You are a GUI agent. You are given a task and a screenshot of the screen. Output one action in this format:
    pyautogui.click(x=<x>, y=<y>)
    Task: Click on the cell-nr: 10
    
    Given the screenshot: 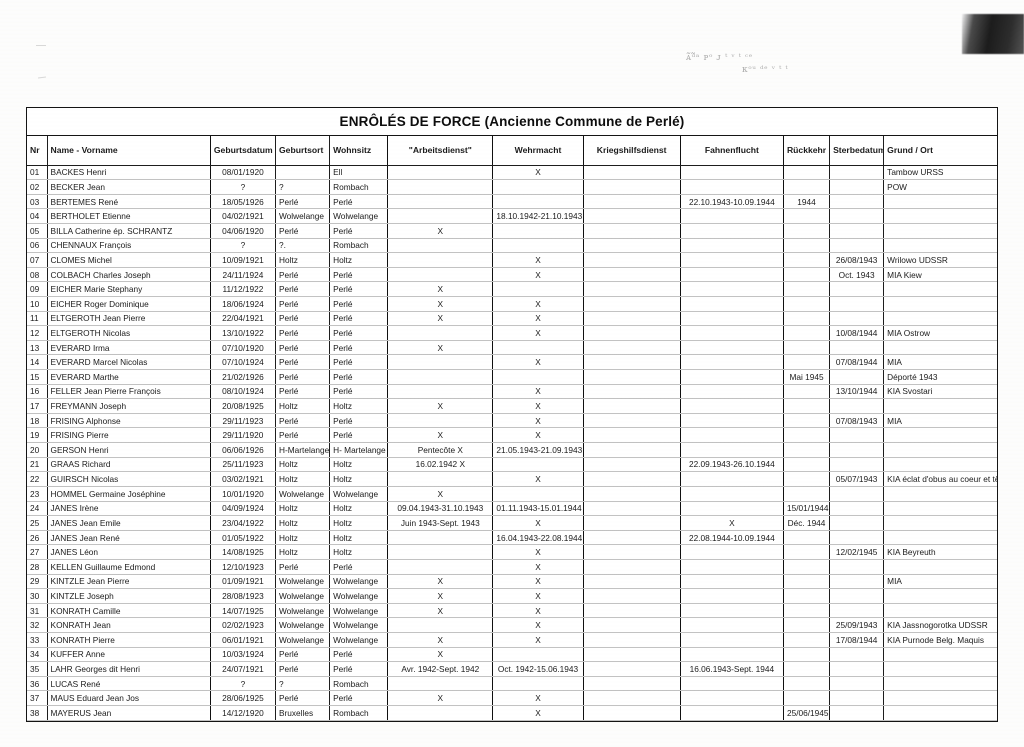 What is the action you would take?
    pyautogui.click(x=37, y=304)
    